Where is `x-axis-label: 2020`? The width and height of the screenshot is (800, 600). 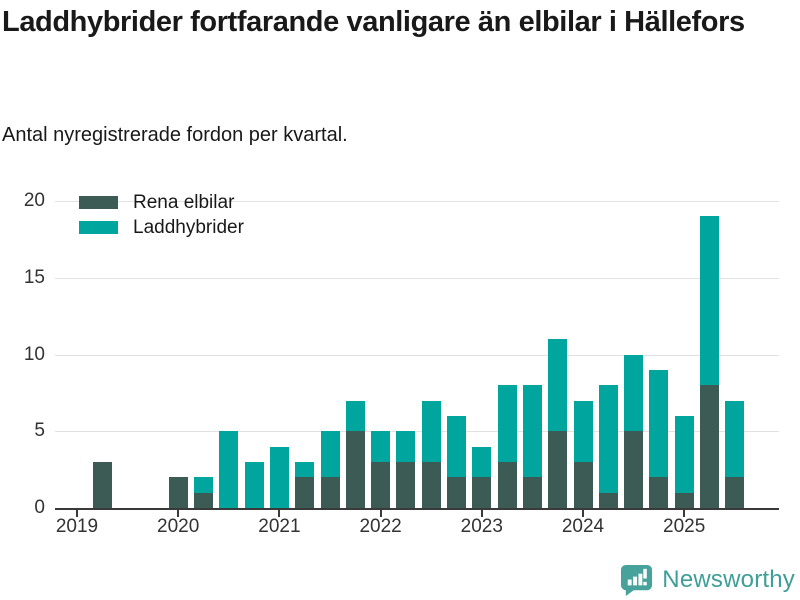 x-axis-label: 2020 is located at coordinates (178, 526).